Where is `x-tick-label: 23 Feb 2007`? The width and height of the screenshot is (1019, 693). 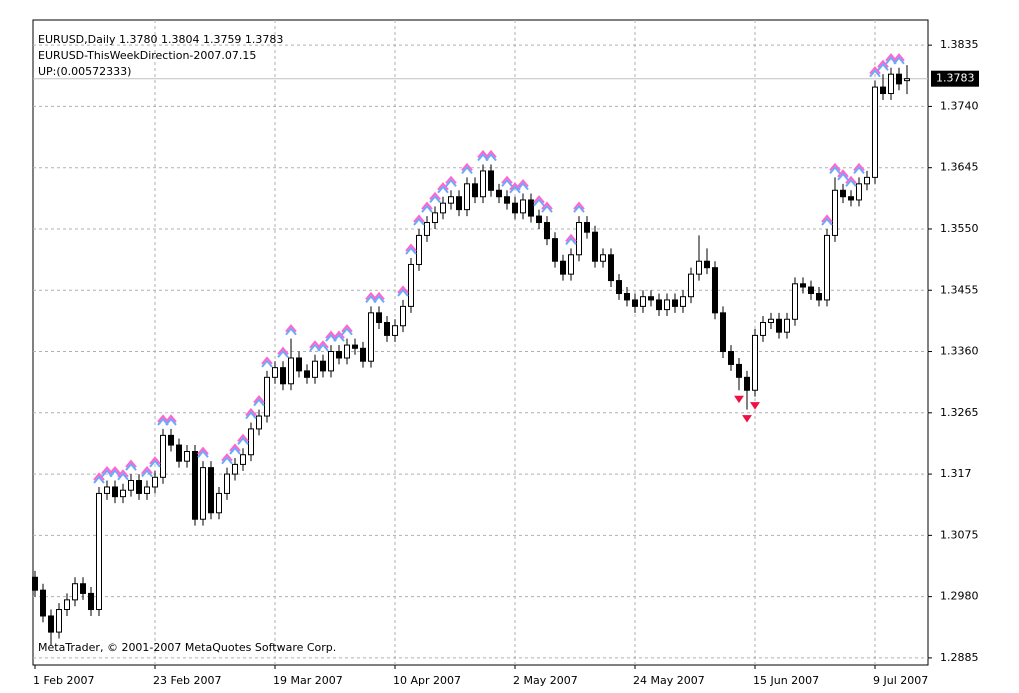
x-tick-label: 23 Feb 2007 is located at coordinates (187, 680).